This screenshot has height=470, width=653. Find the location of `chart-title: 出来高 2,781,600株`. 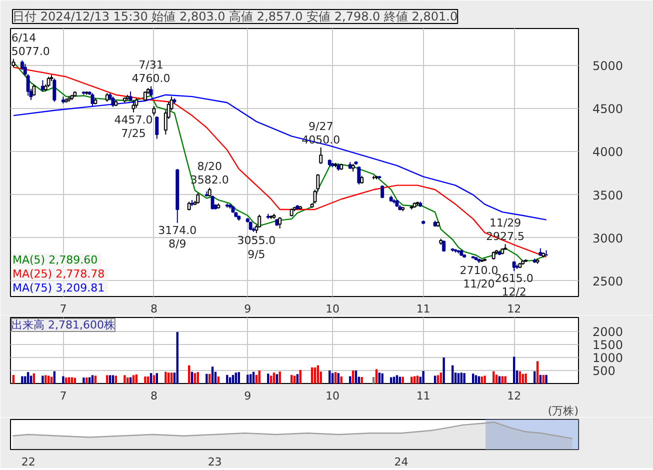

chart-title: 出来高 2,781,600株 is located at coordinates (63, 325).